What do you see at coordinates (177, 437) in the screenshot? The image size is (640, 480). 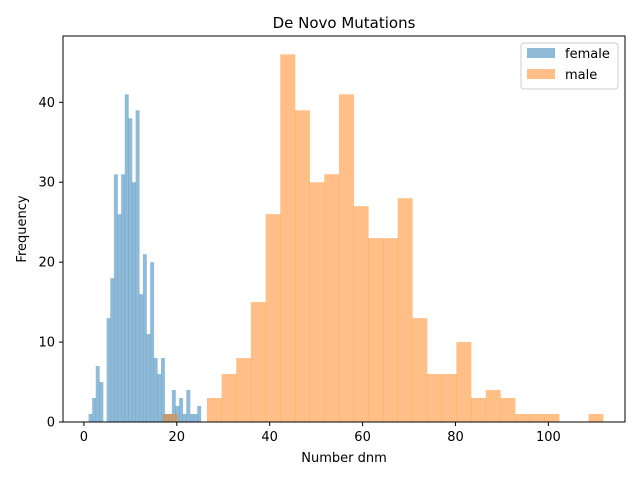 I see `x-tick-label: 20` at bounding box center [177, 437].